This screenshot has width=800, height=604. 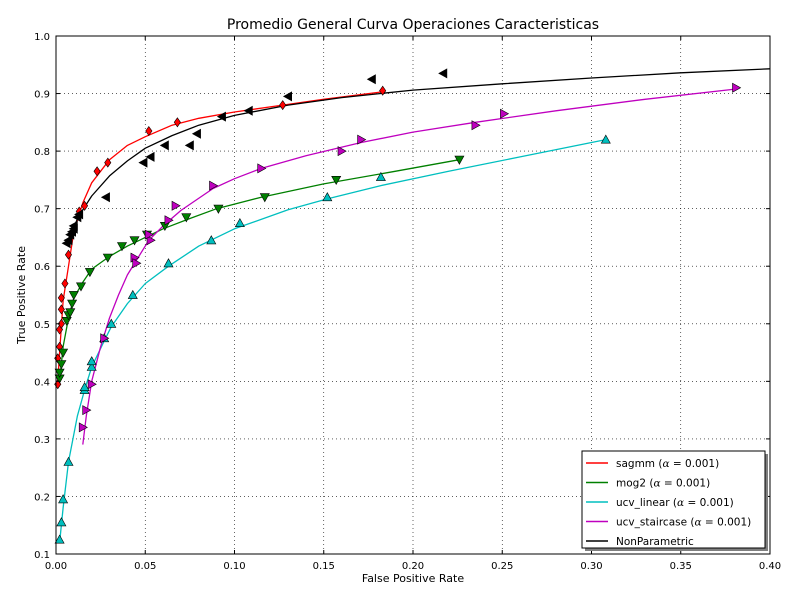 I want to click on y-tick-label: 0.2, so click(x=42, y=497).